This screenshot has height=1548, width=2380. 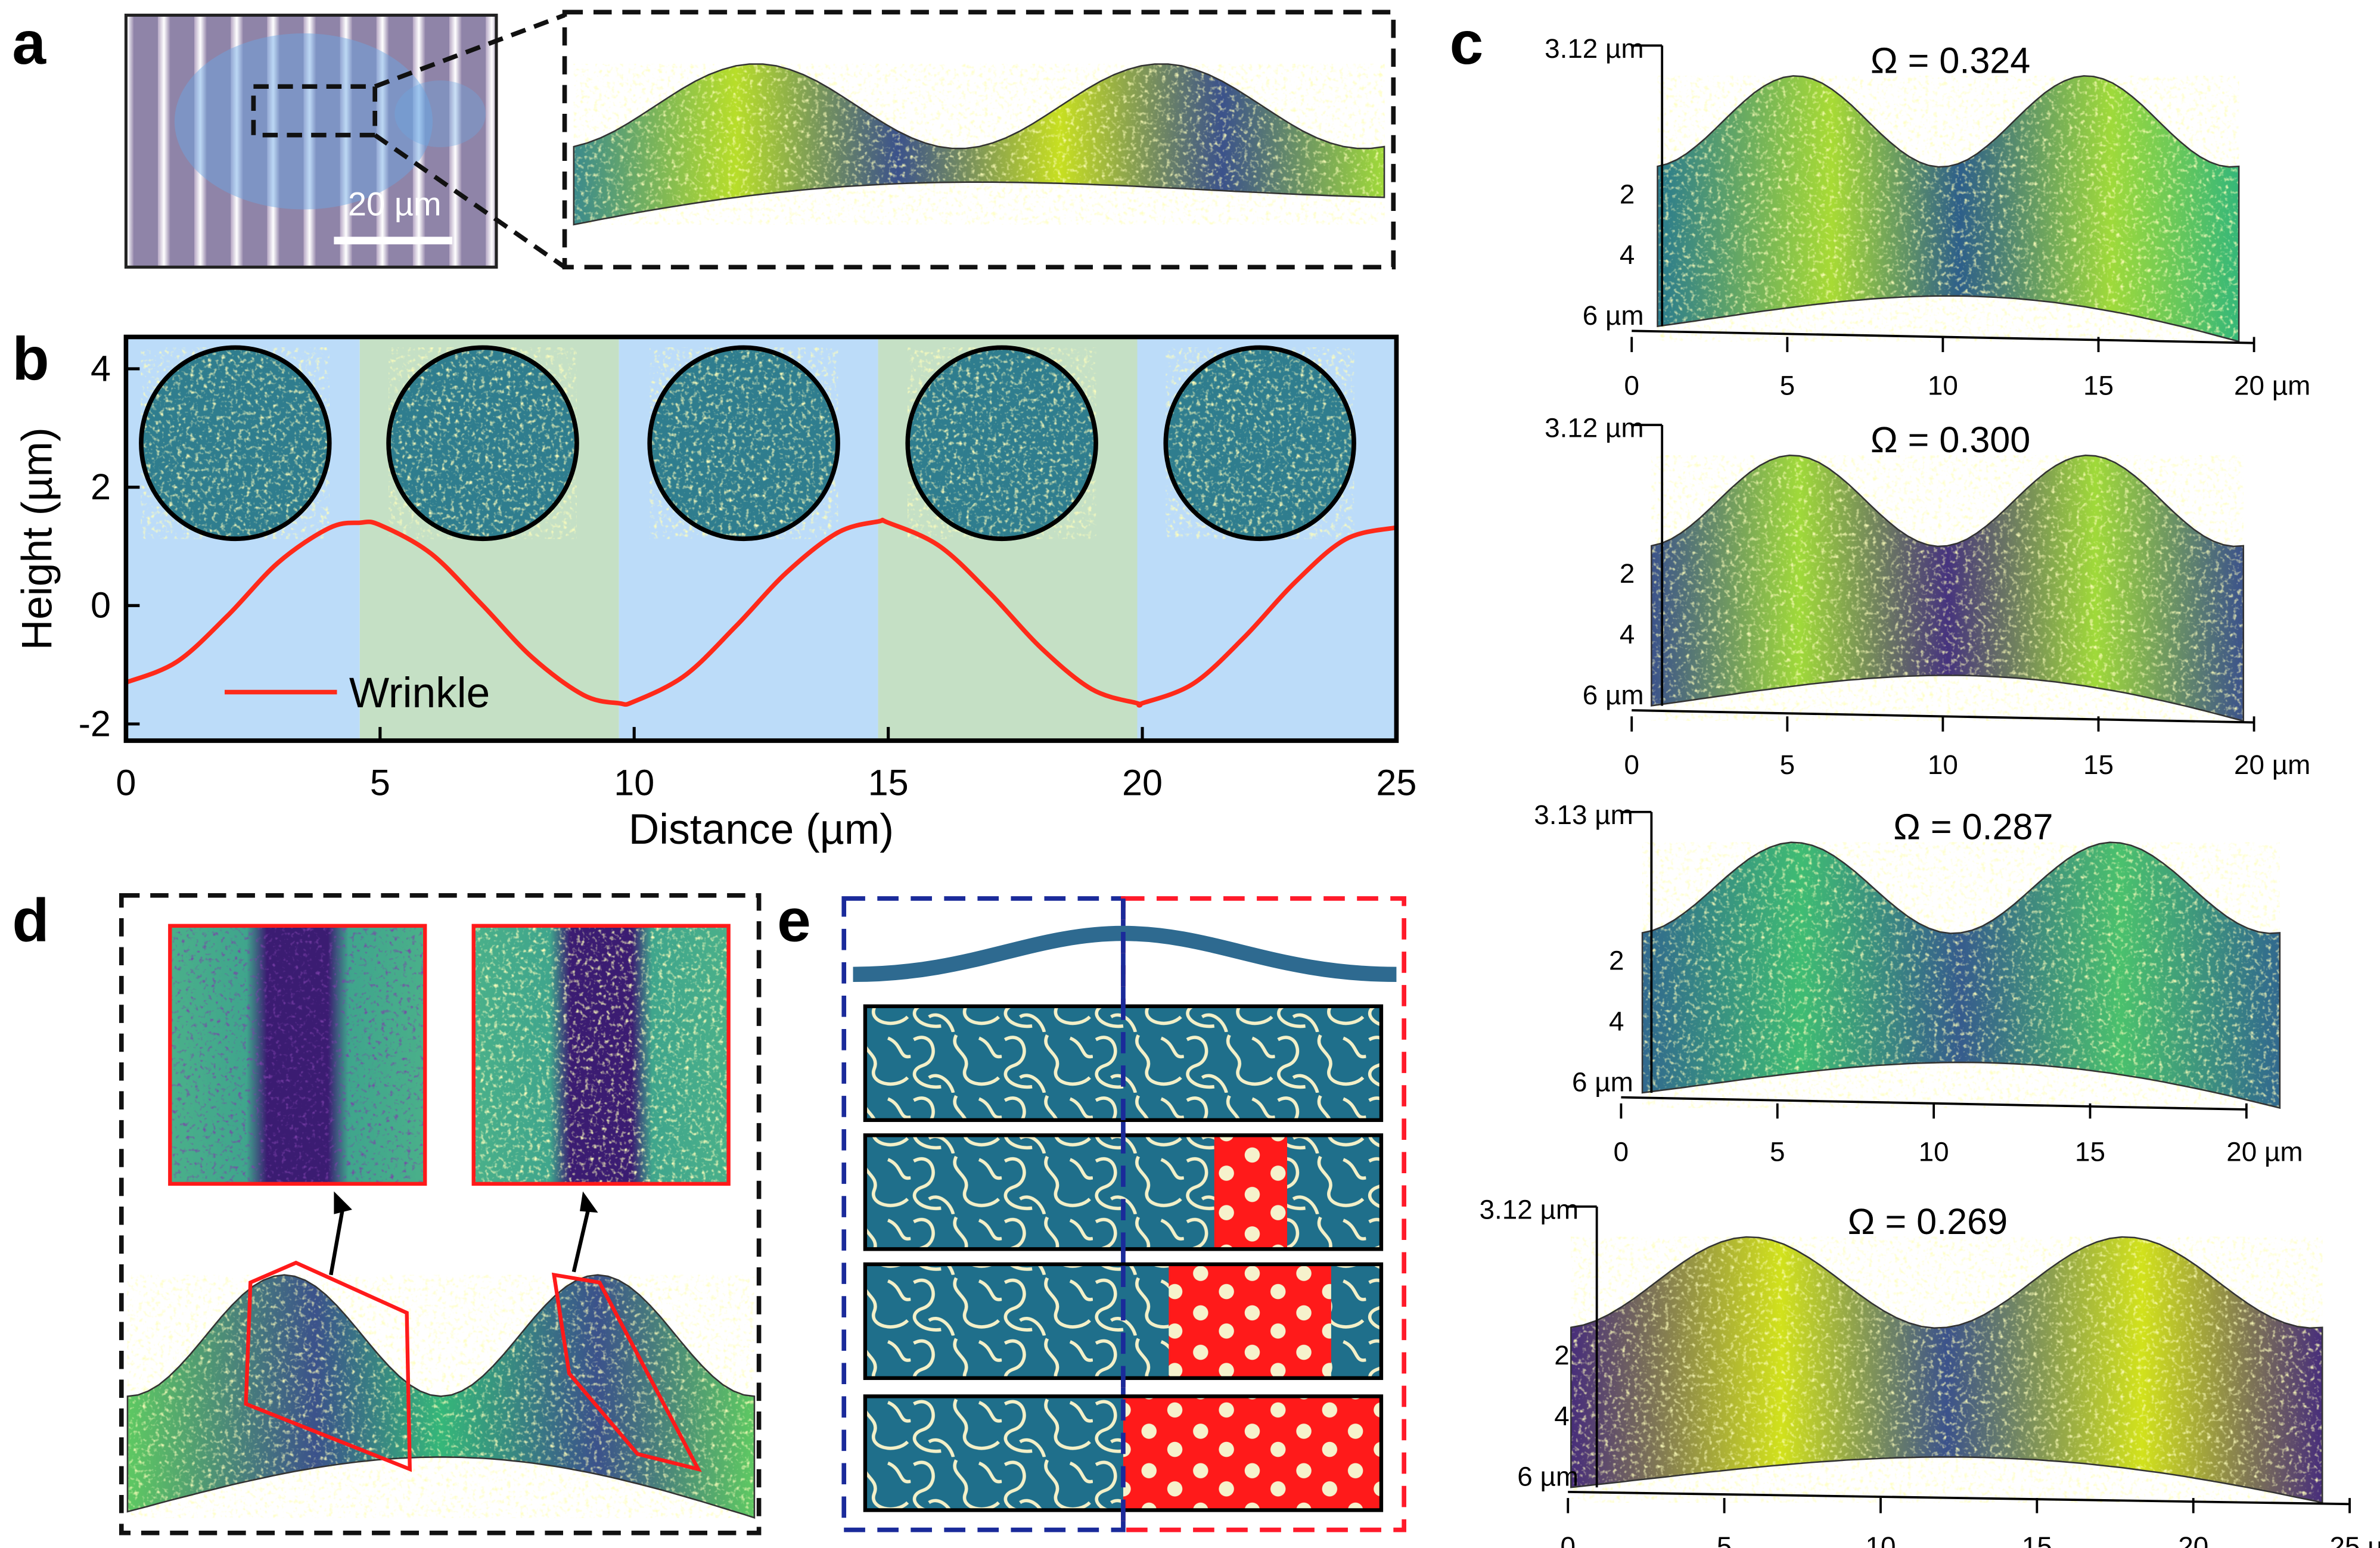 I want to click on x-axis-label: Distance (µm), so click(x=761, y=830).